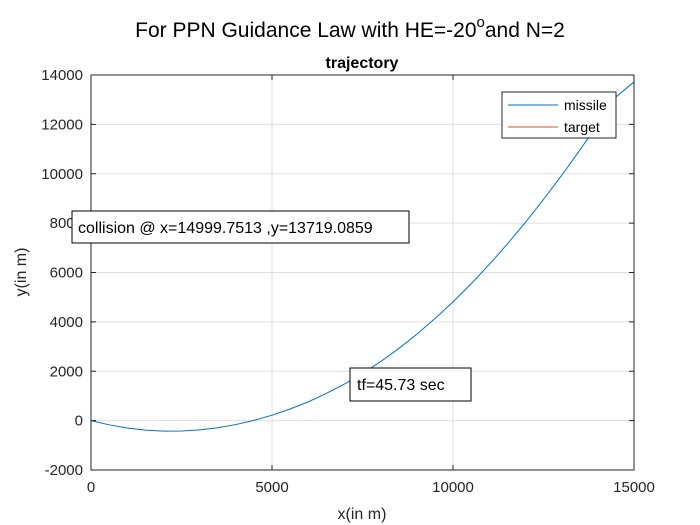 The width and height of the screenshot is (700, 525). Describe the element at coordinates (66, 322) in the screenshot. I see `y-tick-label: 4000` at that location.